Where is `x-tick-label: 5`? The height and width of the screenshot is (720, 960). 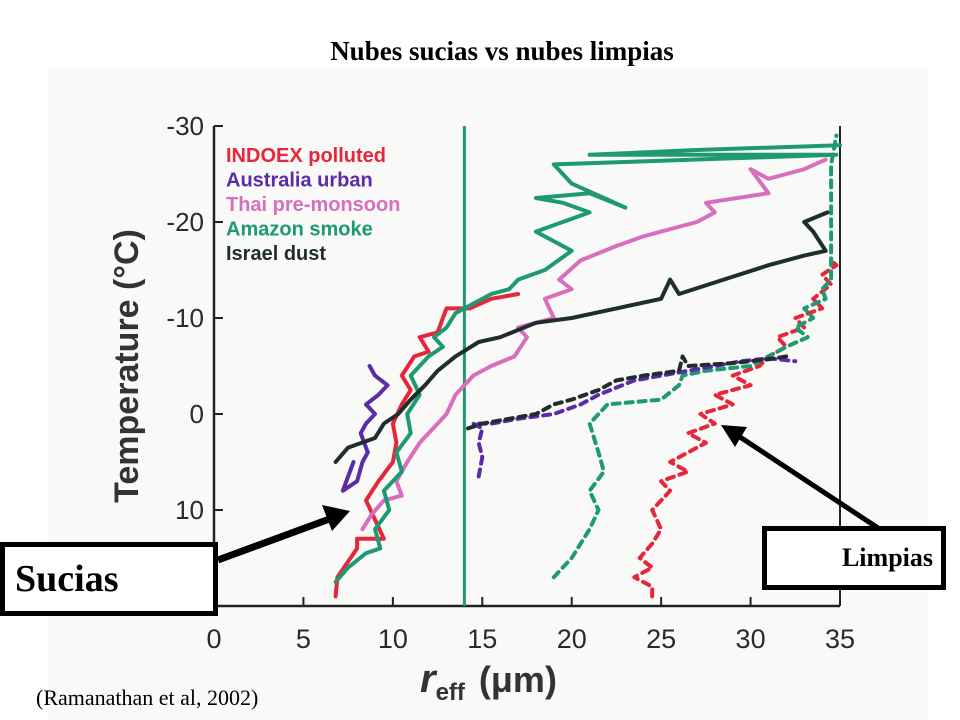 x-tick-label: 5 is located at coordinates (303, 639).